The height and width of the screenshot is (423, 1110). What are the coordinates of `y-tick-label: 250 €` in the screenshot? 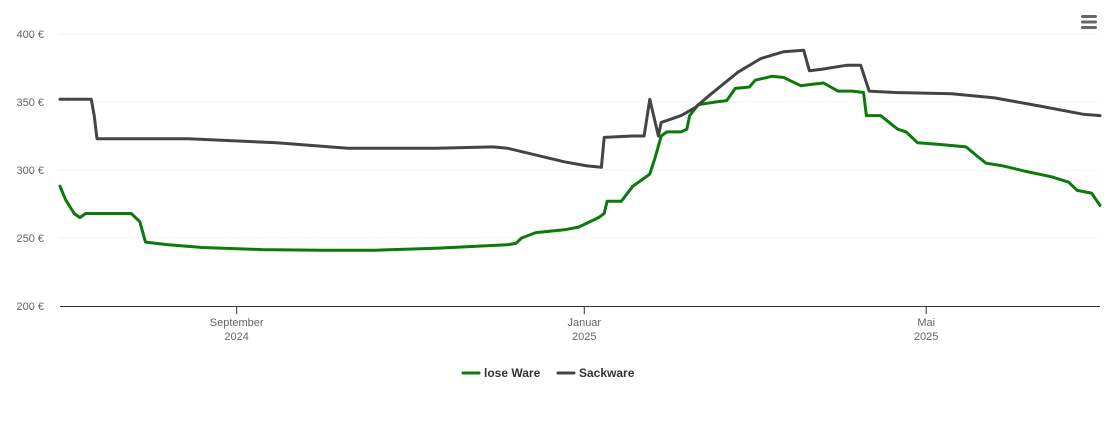 It's located at (30, 239).